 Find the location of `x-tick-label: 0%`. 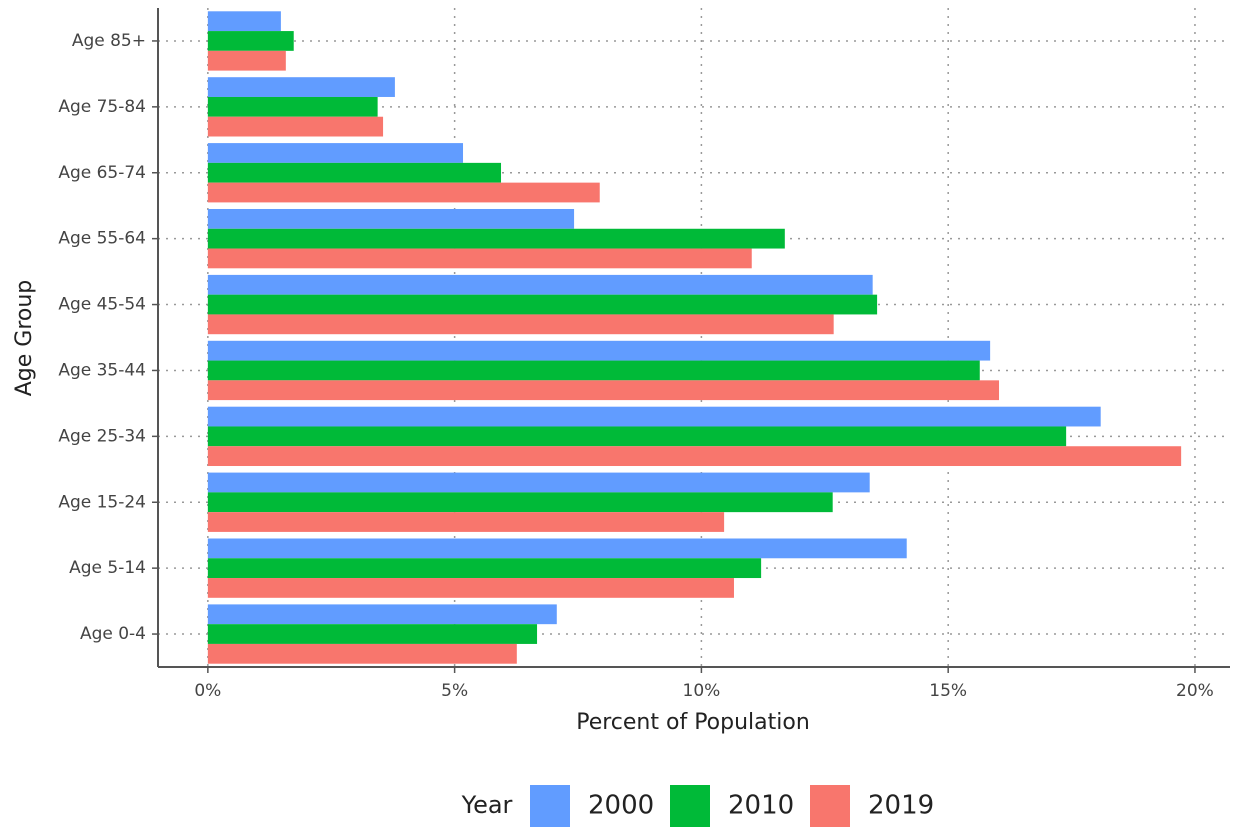

x-tick-label: 0% is located at coordinates (207, 691).